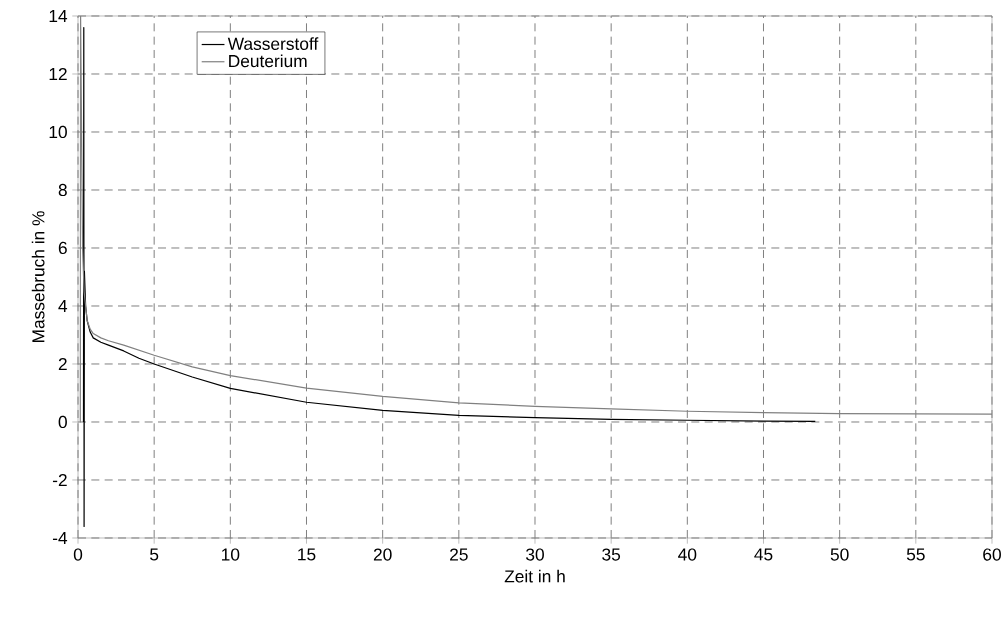 The image size is (1008, 634). I want to click on y-tick-label: 10, so click(58, 132).